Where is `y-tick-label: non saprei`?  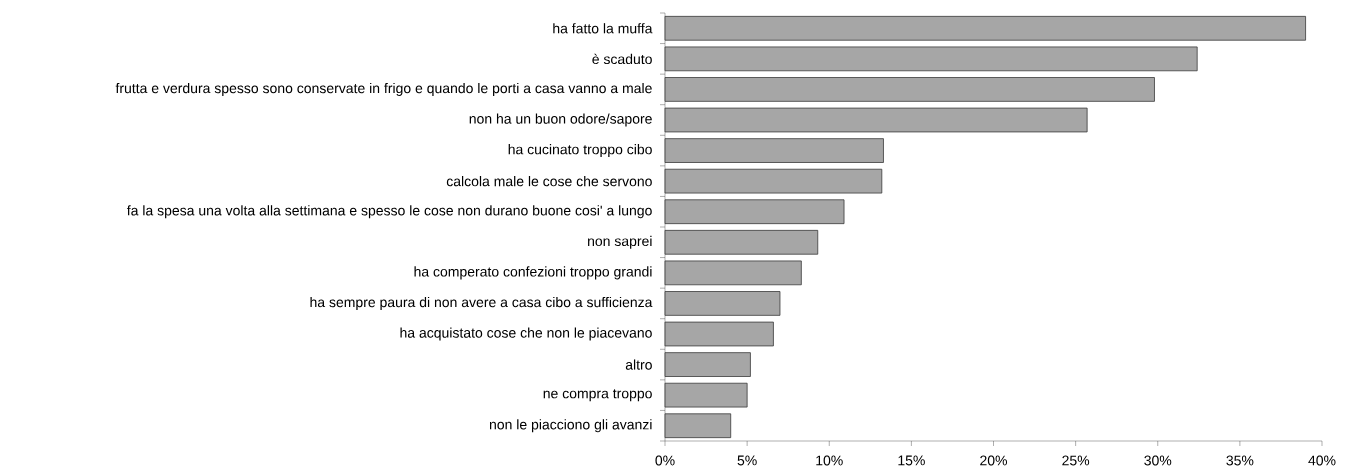
y-tick-label: non saprei is located at coordinates (620, 242).